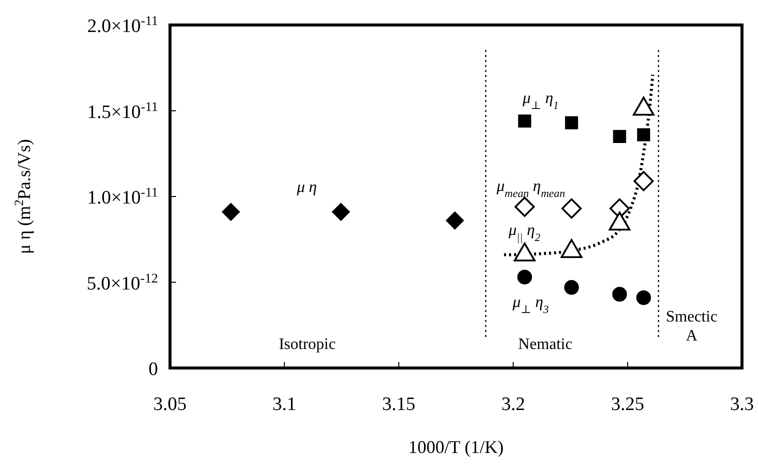  What do you see at coordinates (284, 404) in the screenshot?
I see `x-tick-label: 3.1` at bounding box center [284, 404].